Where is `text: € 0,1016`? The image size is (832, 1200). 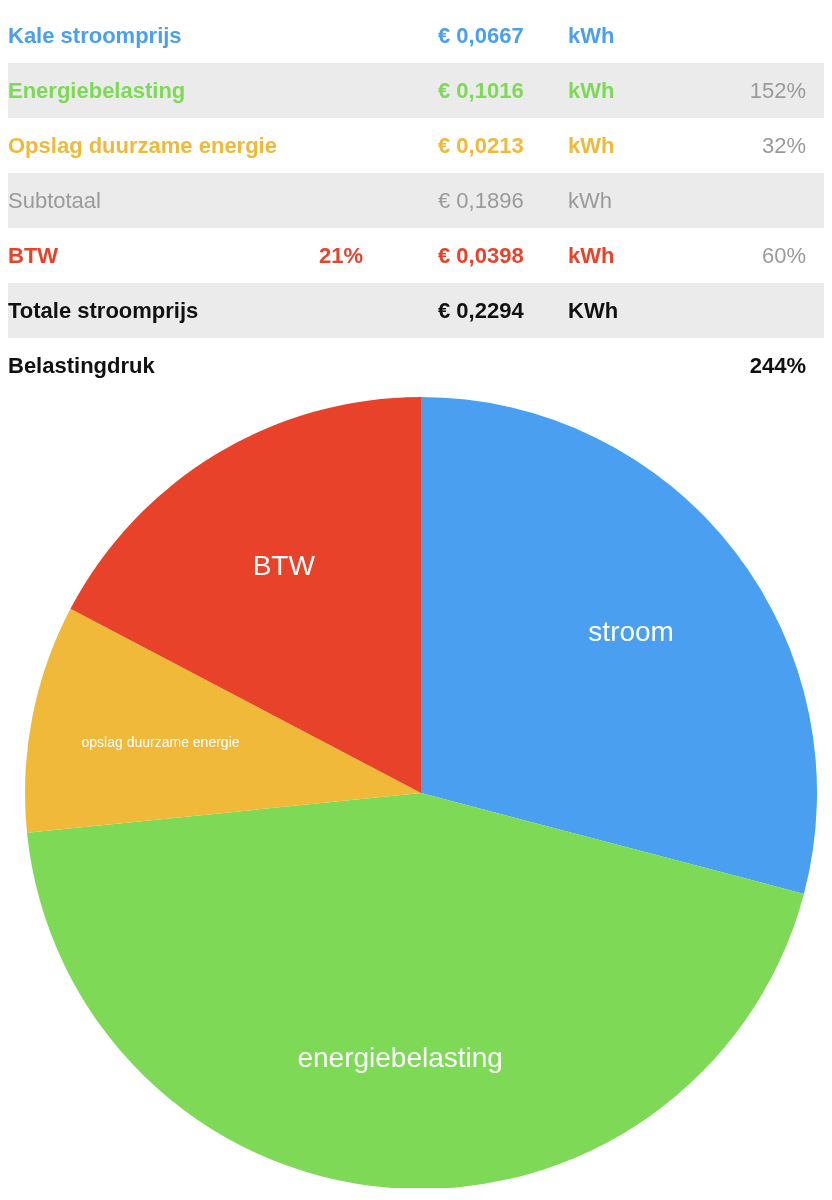 text: € 0,1016 is located at coordinates (481, 91).